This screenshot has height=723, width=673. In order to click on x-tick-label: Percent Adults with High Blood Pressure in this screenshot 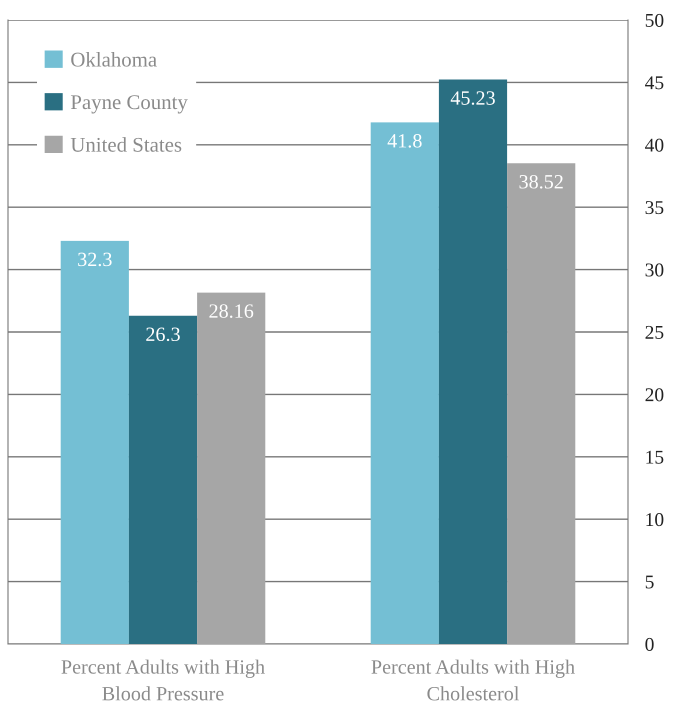, I will do `click(163, 680)`.